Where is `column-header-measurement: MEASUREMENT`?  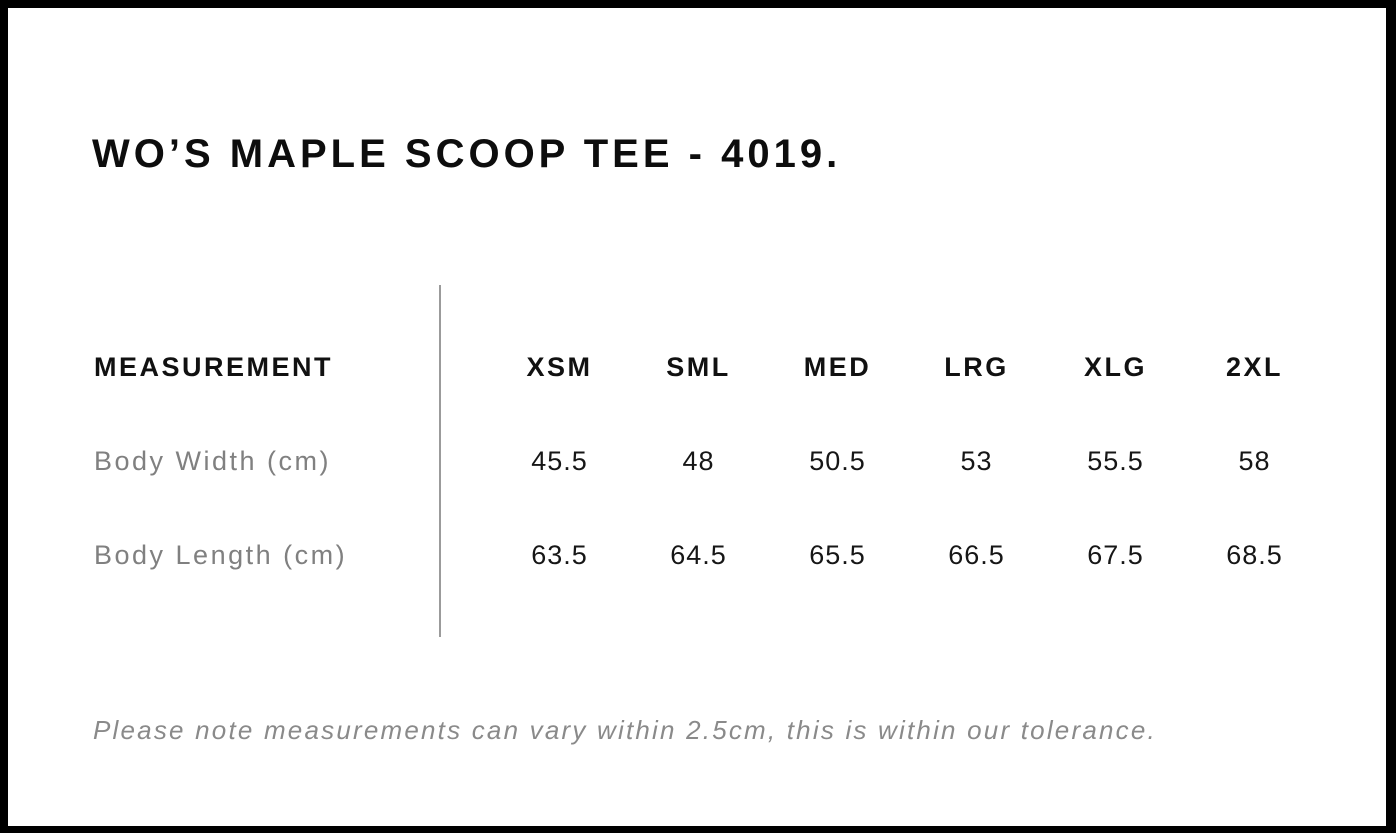 column-header-measurement: MEASUREMENT is located at coordinates (214, 366).